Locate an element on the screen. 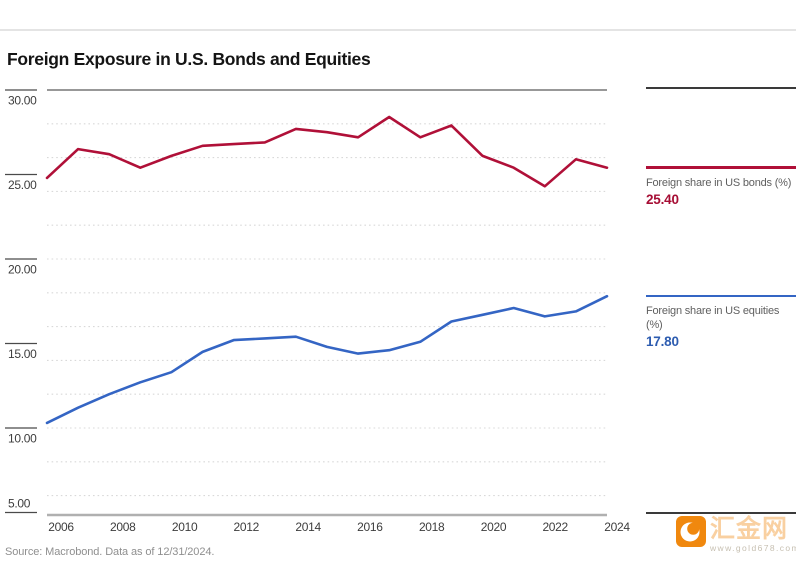 This screenshot has width=796, height=572. equities-series-color-line is located at coordinates (721, 296).